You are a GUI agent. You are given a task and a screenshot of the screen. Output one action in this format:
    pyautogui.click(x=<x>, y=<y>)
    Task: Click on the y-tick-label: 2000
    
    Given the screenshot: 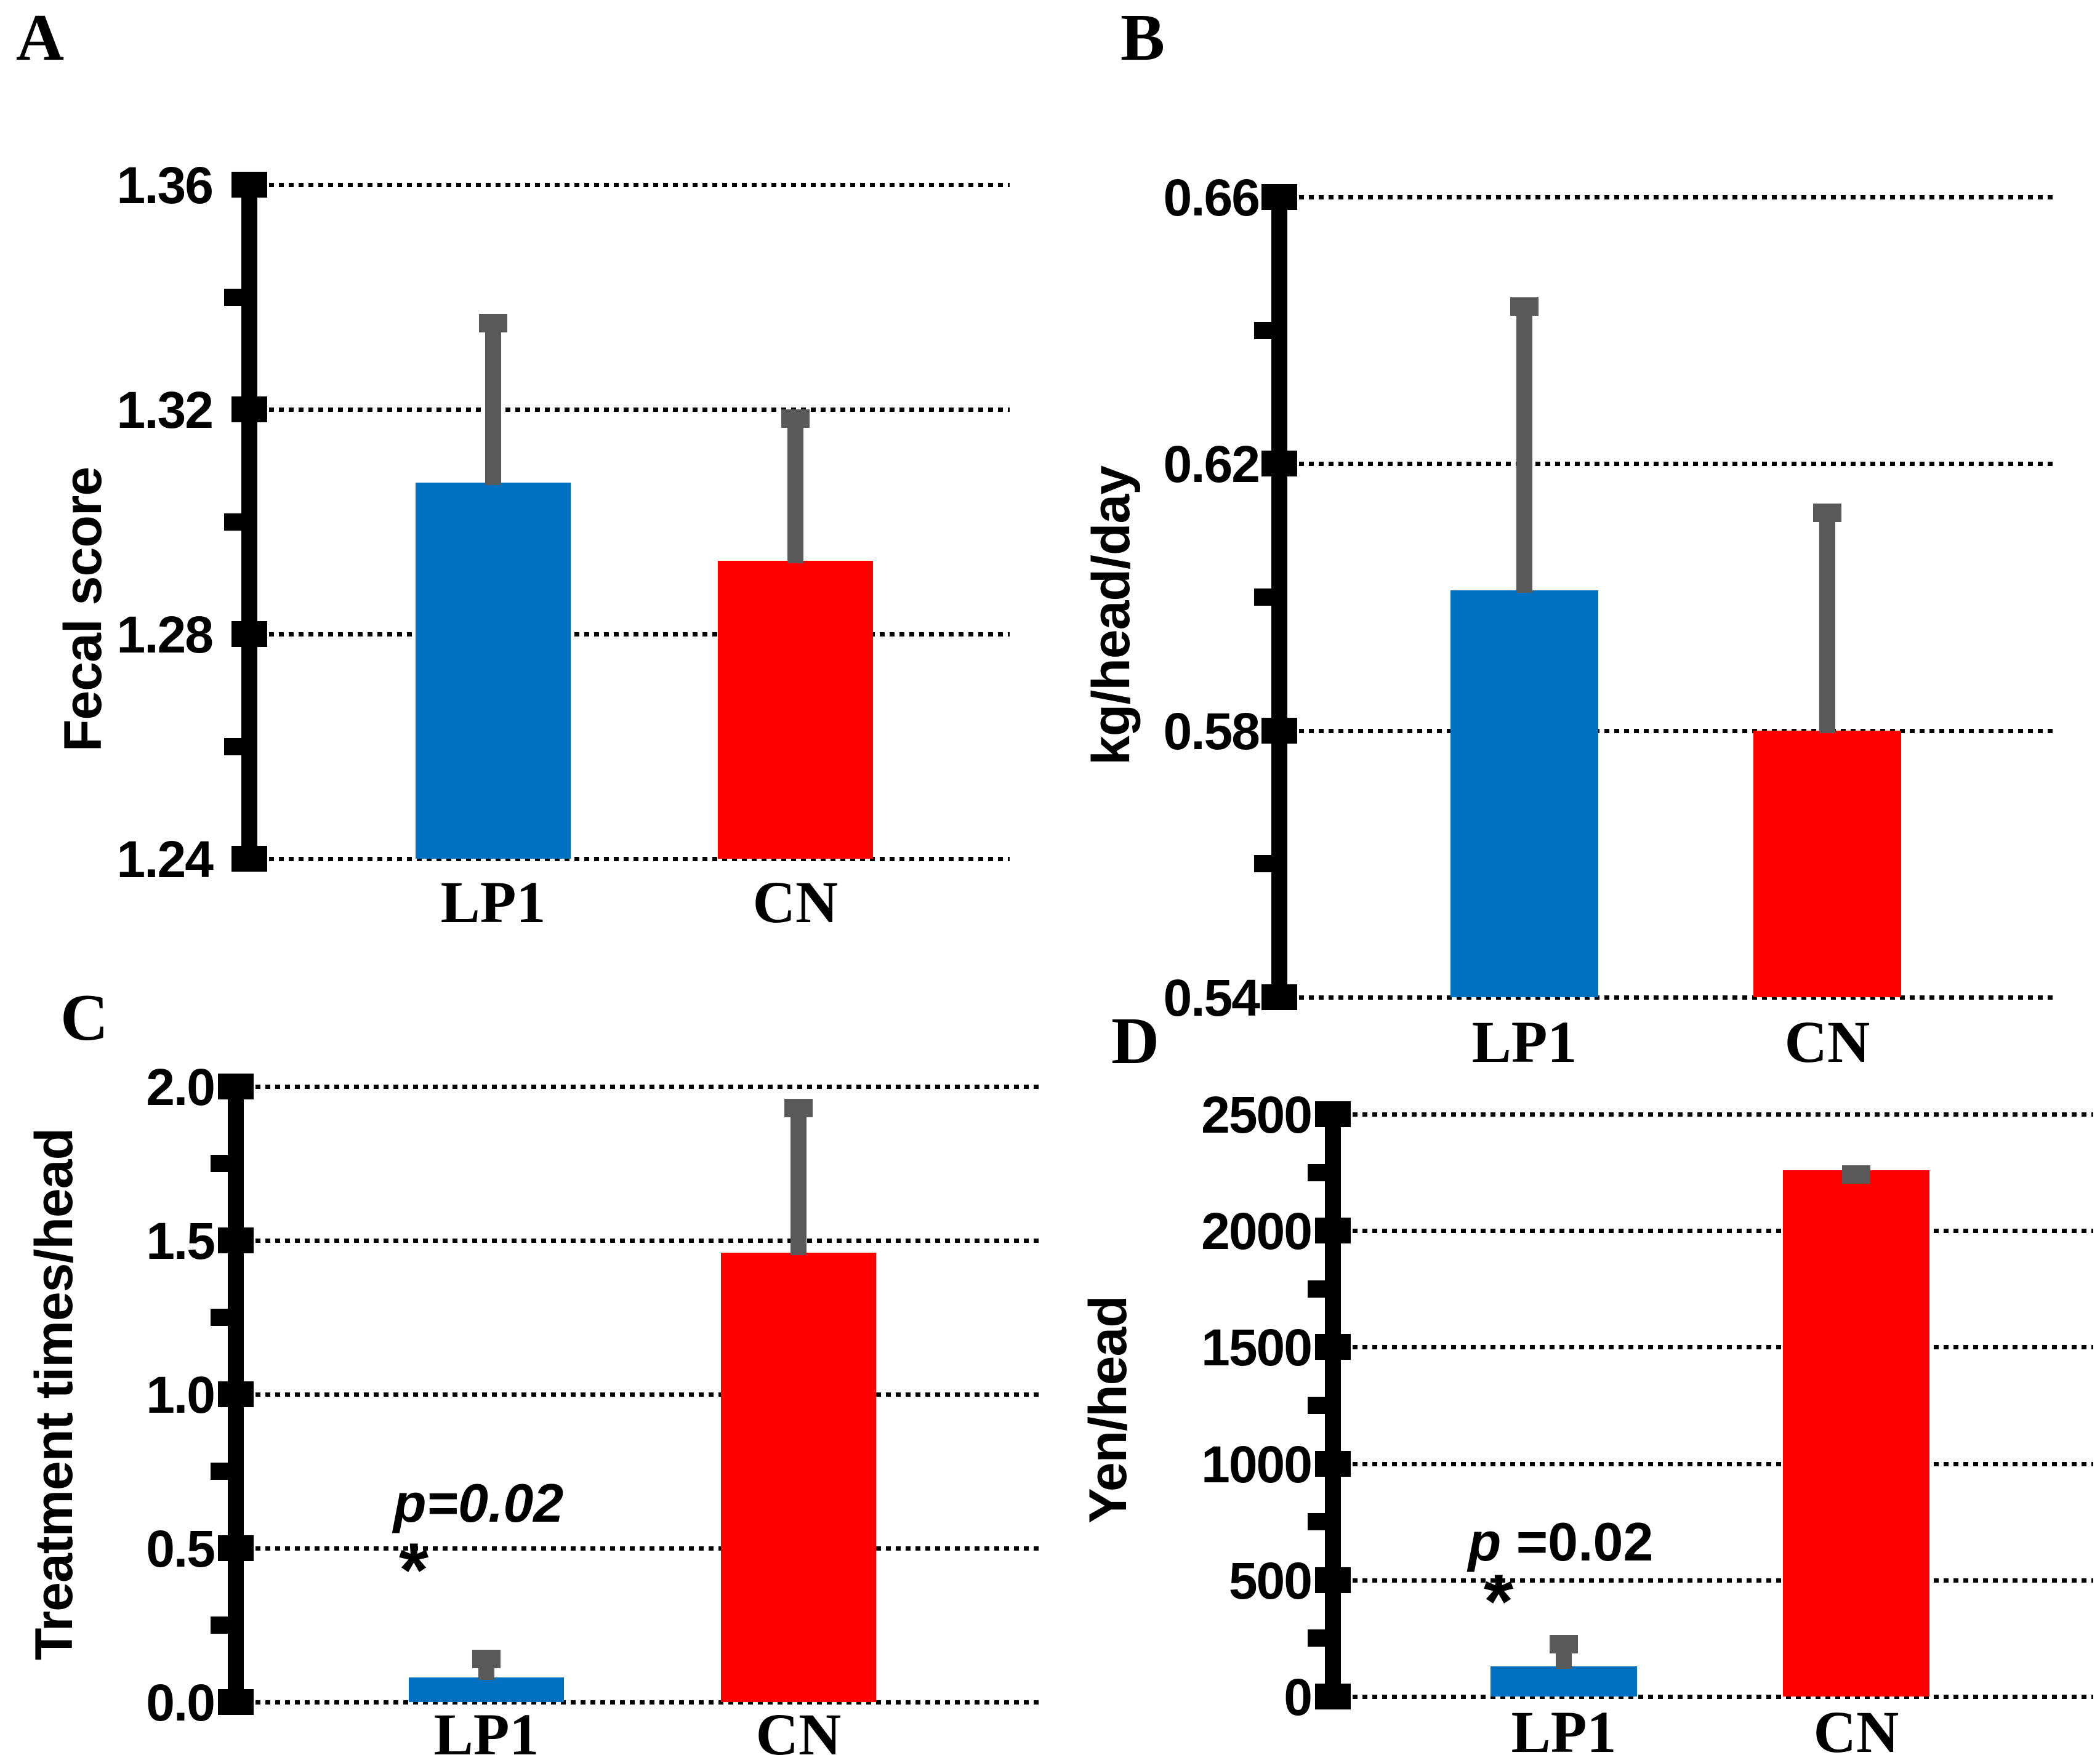 What is the action you would take?
    pyautogui.click(x=1257, y=1231)
    